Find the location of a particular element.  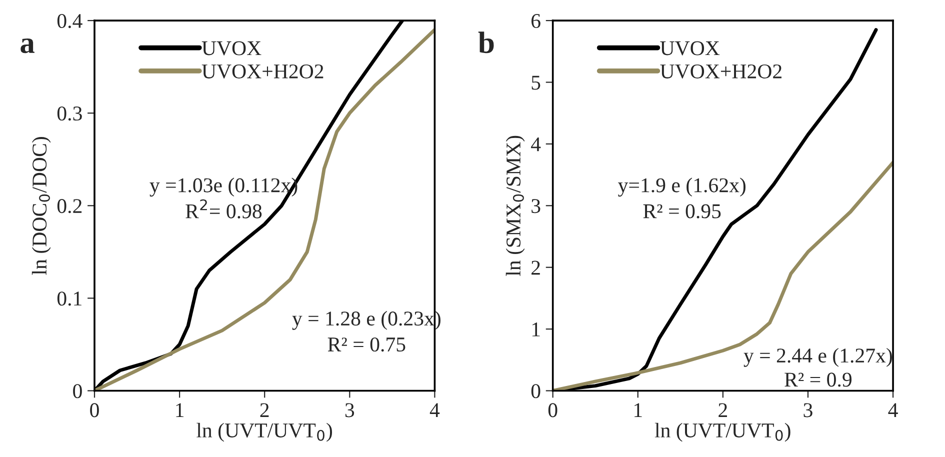

y-axis-title: ln (SMX$_{0}$/SMX) is located at coordinates (515, 206).